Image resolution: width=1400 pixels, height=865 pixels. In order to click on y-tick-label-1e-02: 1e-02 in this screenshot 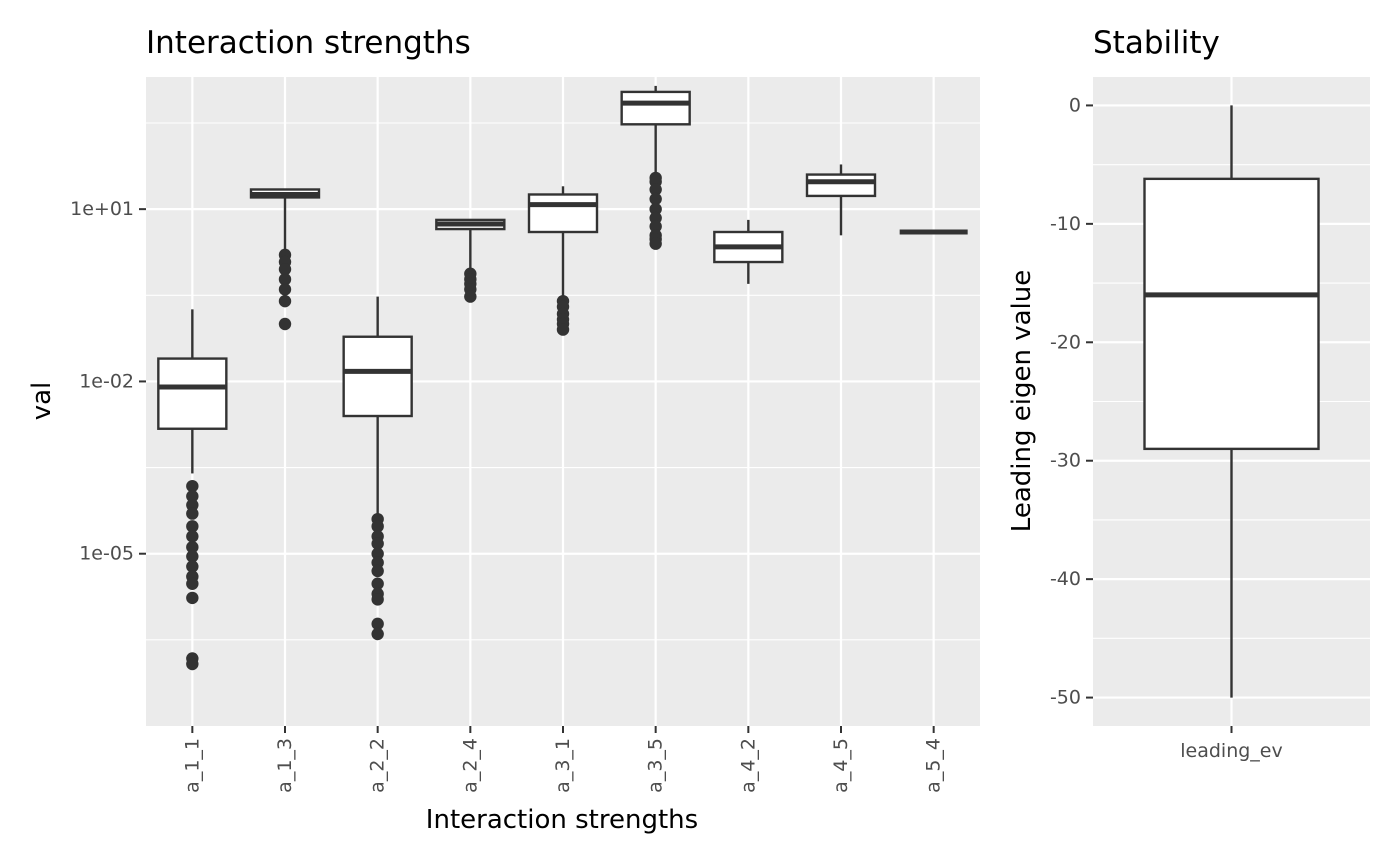, I will do `click(106, 381)`.